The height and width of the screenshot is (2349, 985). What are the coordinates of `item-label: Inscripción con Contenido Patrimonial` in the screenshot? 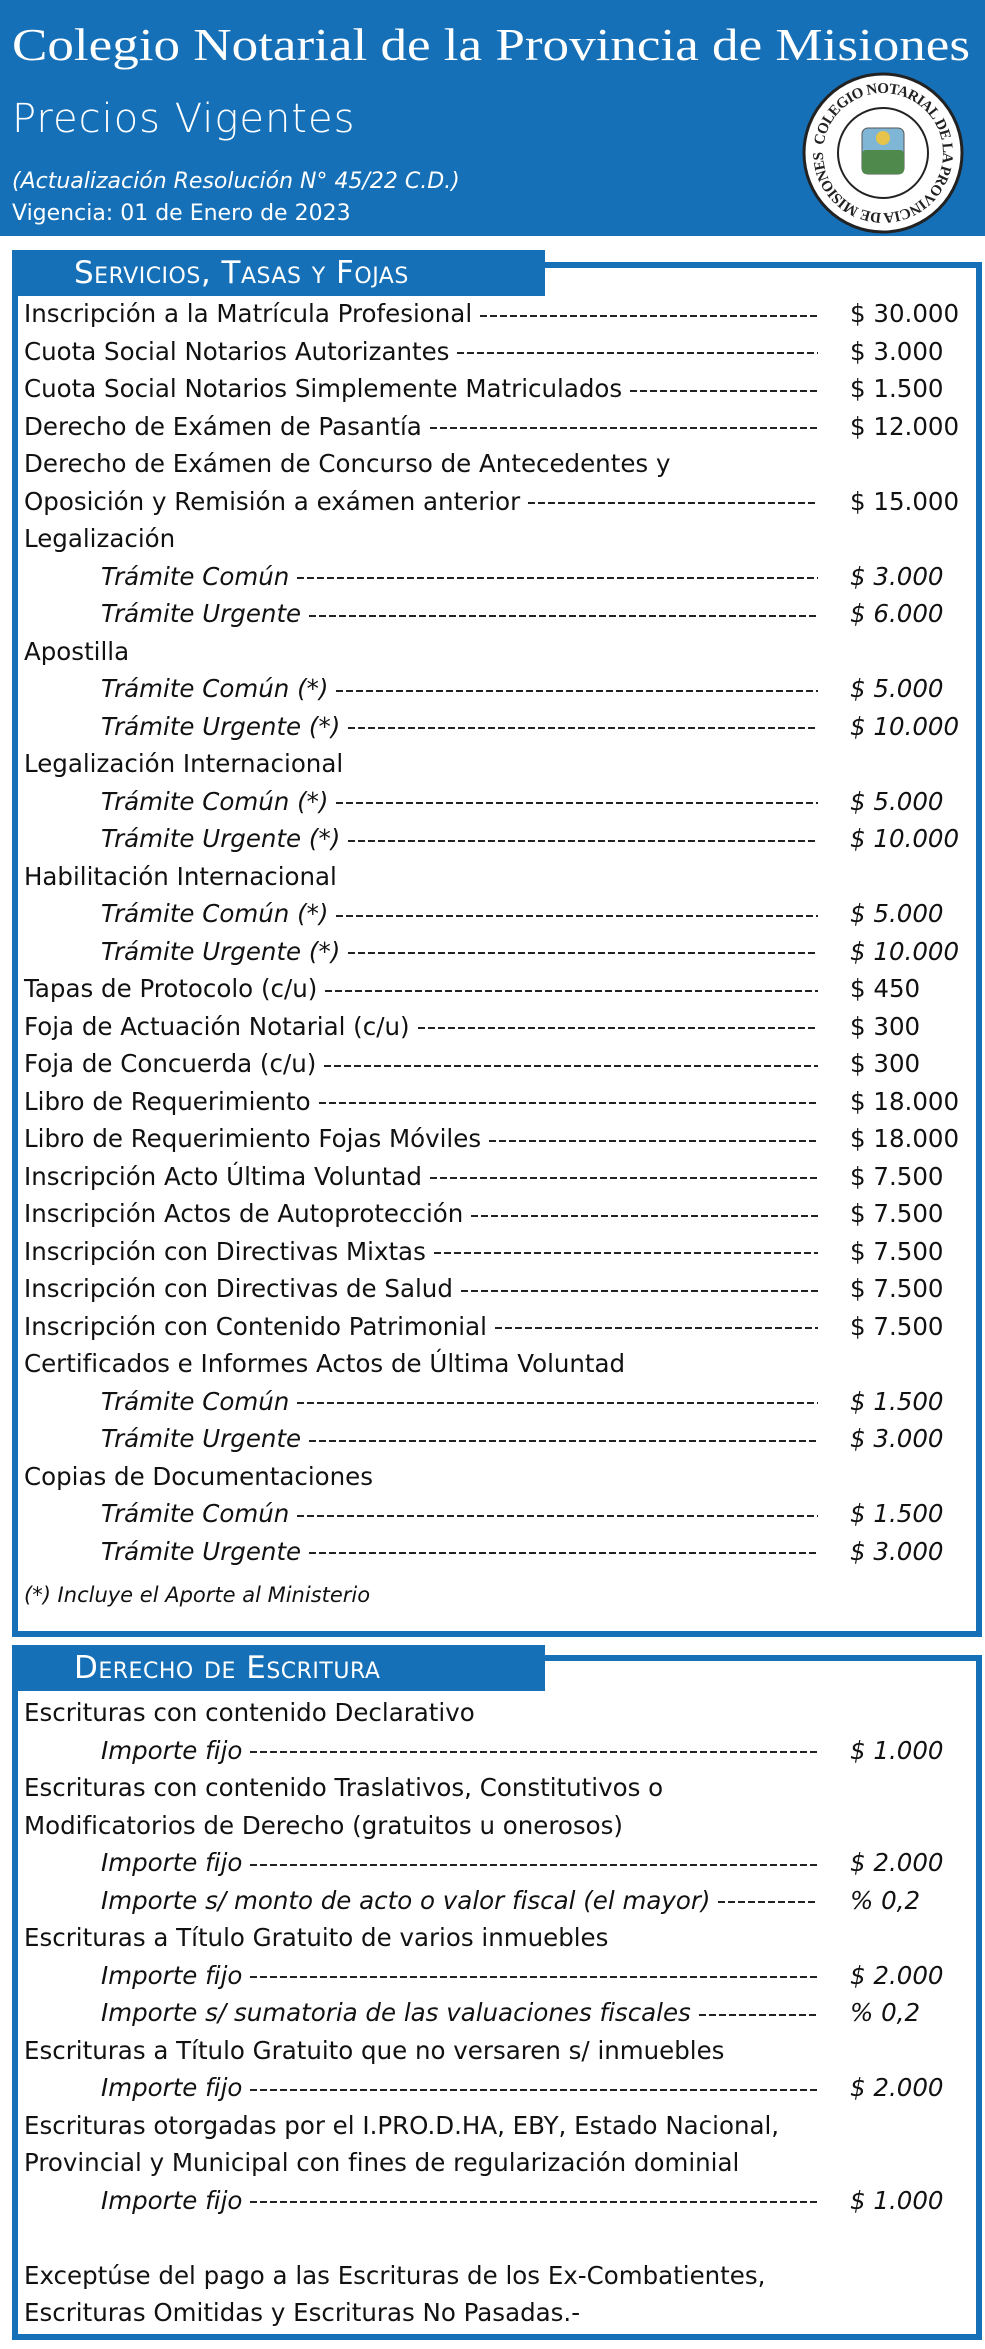 It's located at (255, 1326).